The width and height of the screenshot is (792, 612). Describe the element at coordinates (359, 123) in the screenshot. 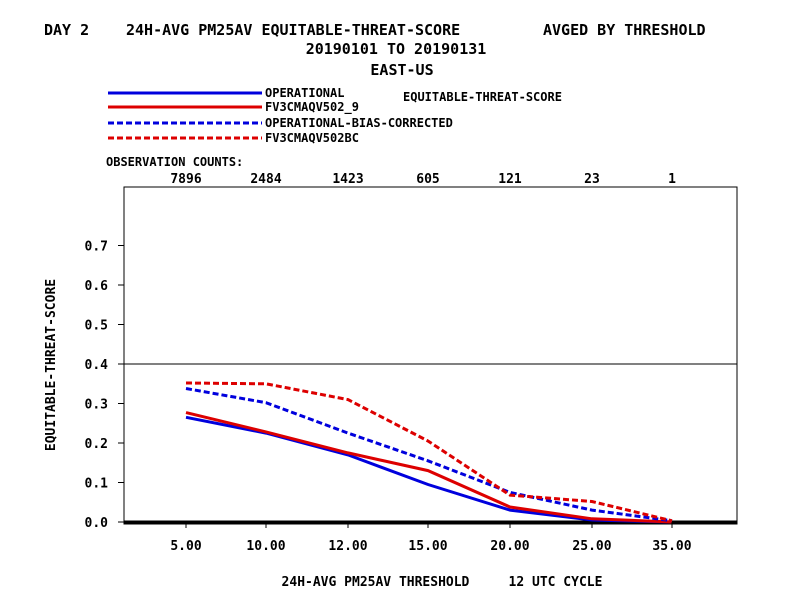

I see `legend-label: OPERATIONAL-BIAS-CORRECTED` at that location.